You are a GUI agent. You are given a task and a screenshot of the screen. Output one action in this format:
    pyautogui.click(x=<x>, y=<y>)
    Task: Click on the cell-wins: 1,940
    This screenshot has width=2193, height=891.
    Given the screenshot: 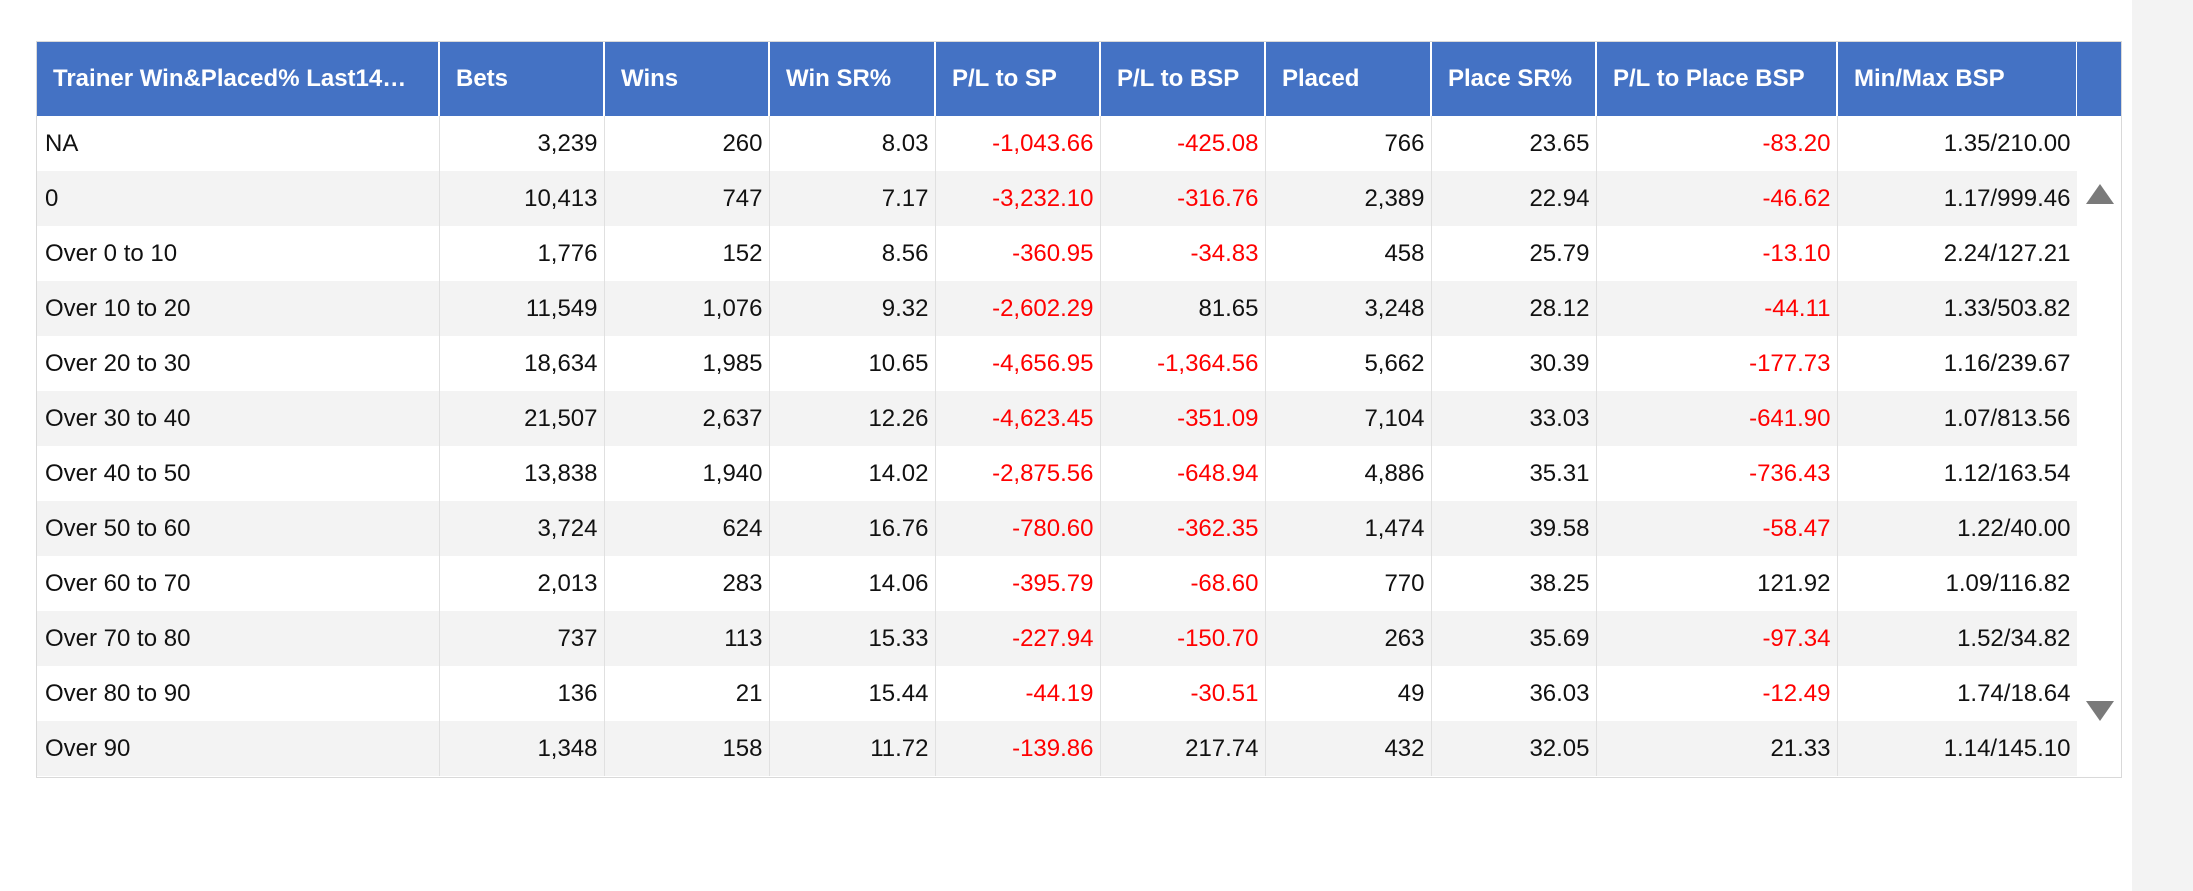 What is the action you would take?
    pyautogui.click(x=687, y=473)
    